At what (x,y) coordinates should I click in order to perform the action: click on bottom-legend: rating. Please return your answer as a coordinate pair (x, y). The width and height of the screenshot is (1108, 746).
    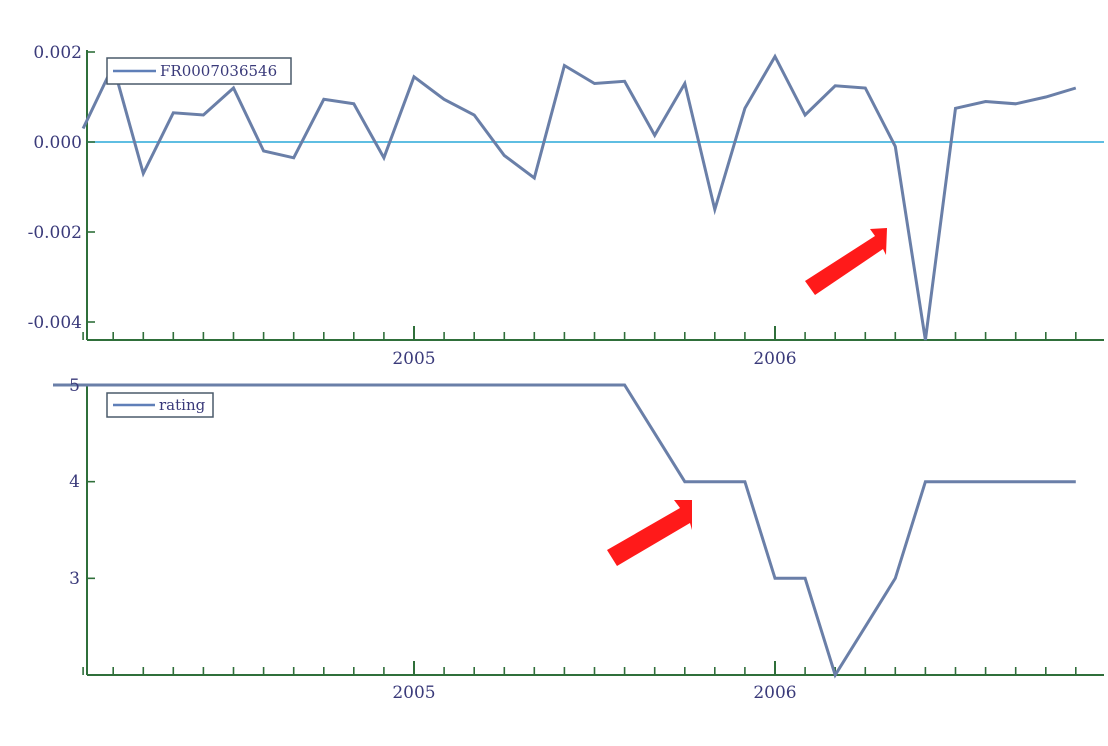
    Looking at the image, I should click on (160, 405).